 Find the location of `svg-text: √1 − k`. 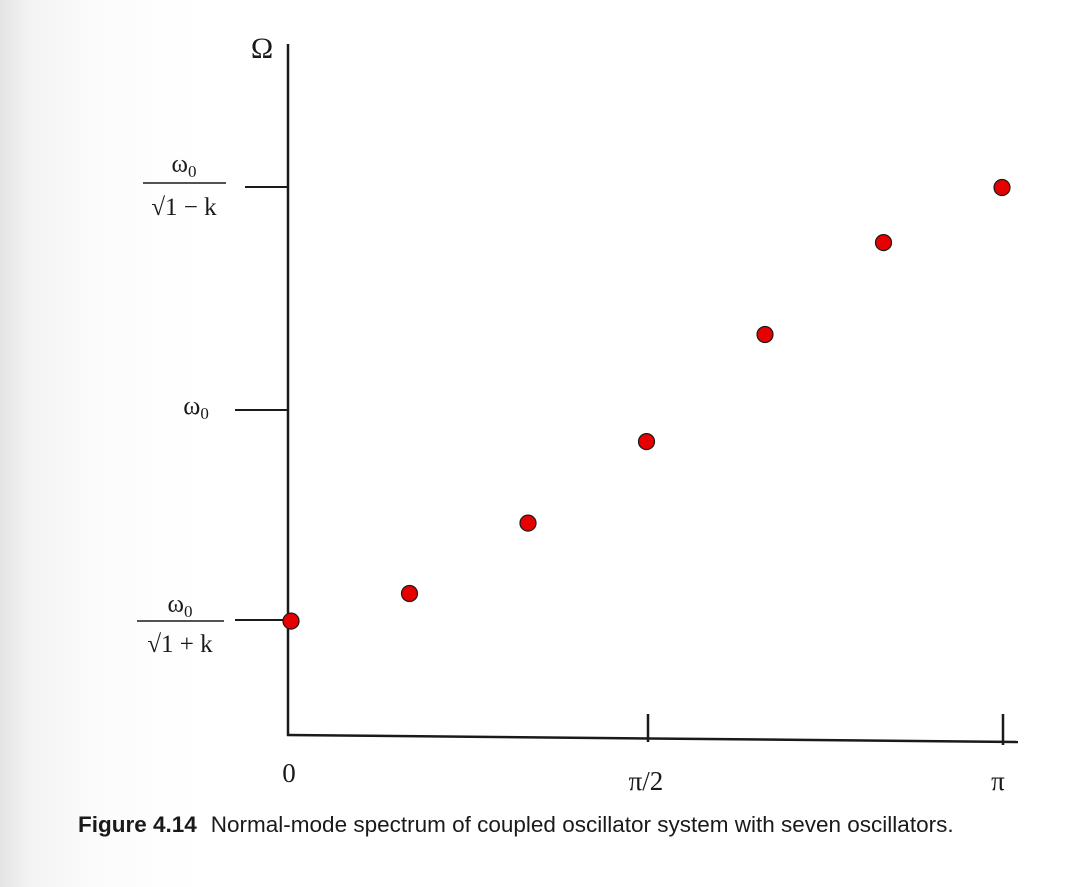

svg-text: √1 − k is located at coordinates (184, 207).